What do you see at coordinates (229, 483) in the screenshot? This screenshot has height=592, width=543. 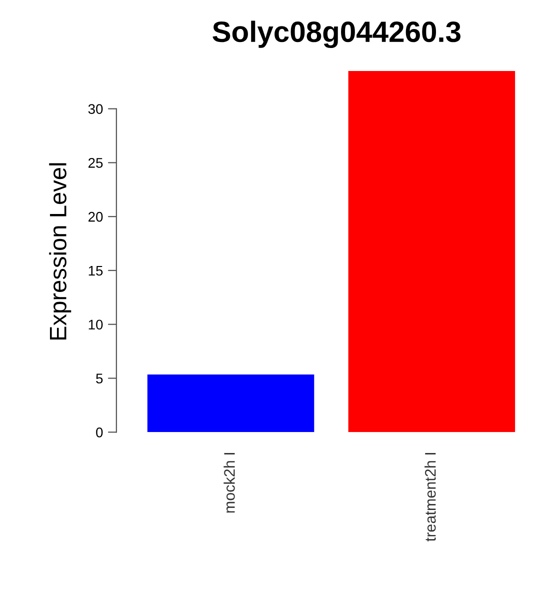 I see `x-tick-label: mock2h I` at bounding box center [229, 483].